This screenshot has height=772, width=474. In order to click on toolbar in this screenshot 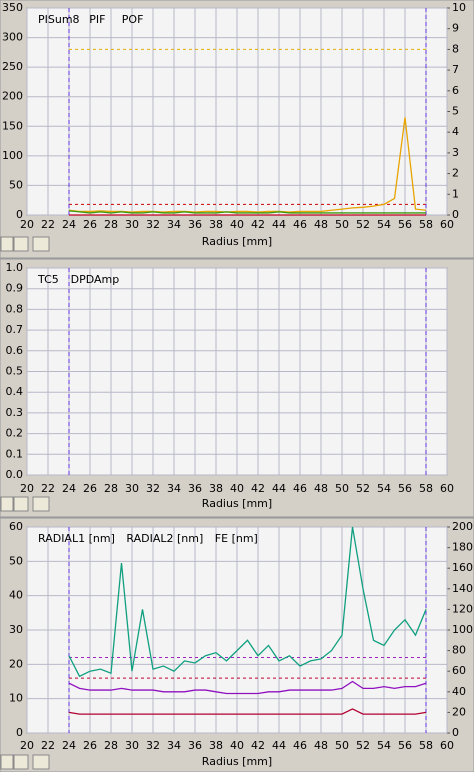, I will do `click(25, 503)`.